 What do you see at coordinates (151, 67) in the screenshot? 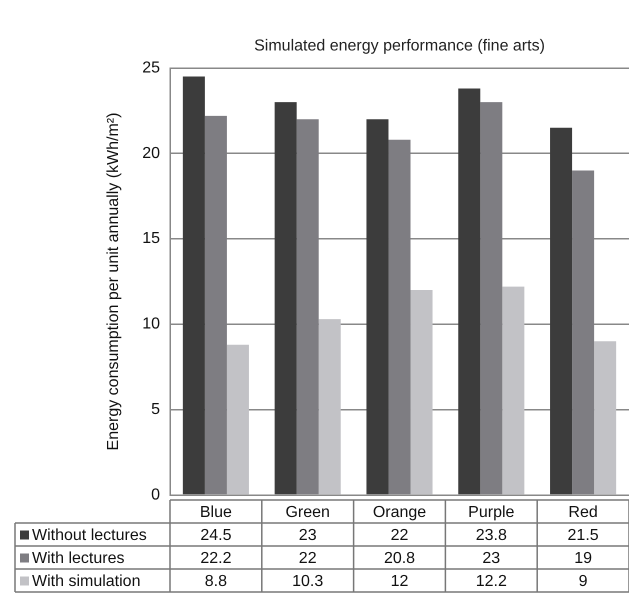
I see `y-tick-label: 25` at bounding box center [151, 67].